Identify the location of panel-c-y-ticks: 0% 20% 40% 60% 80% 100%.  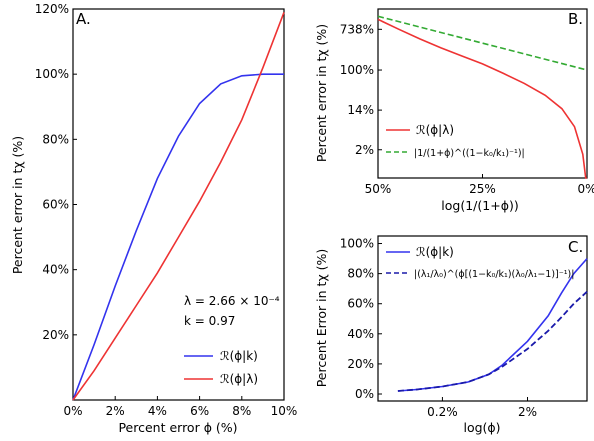
(361, 319).